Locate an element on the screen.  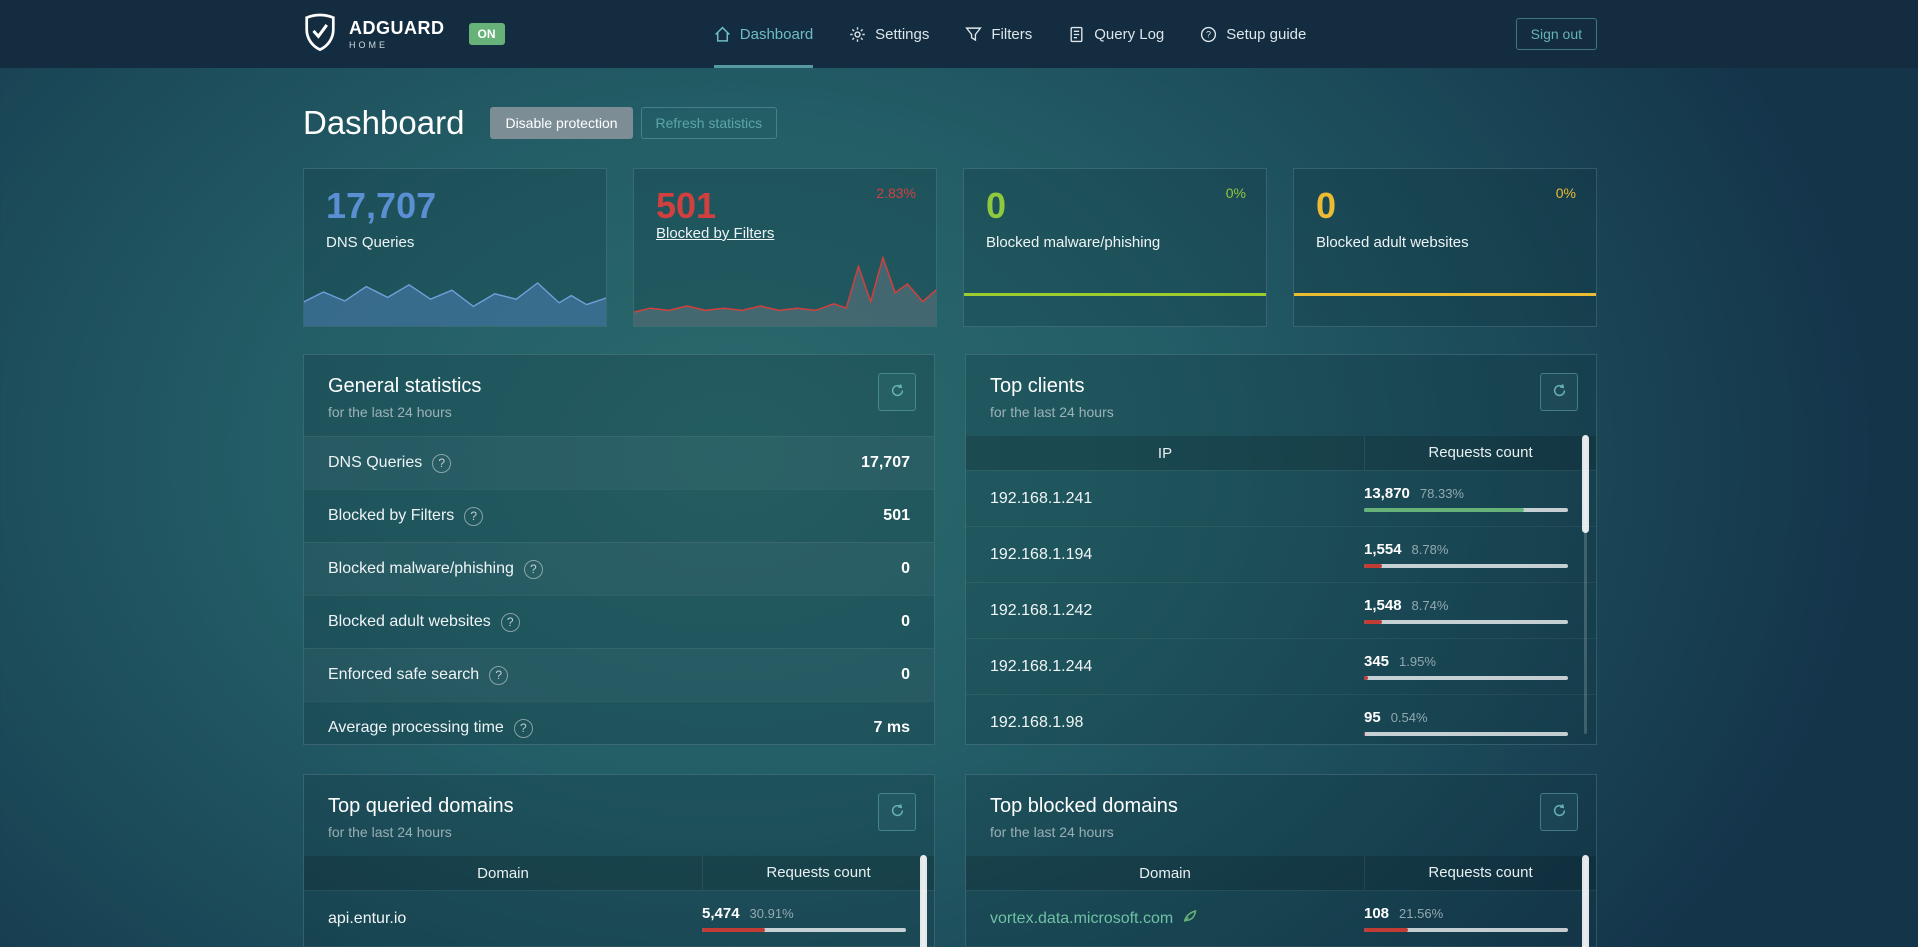
help-circle-icon: ? is located at coordinates (1208, 34).